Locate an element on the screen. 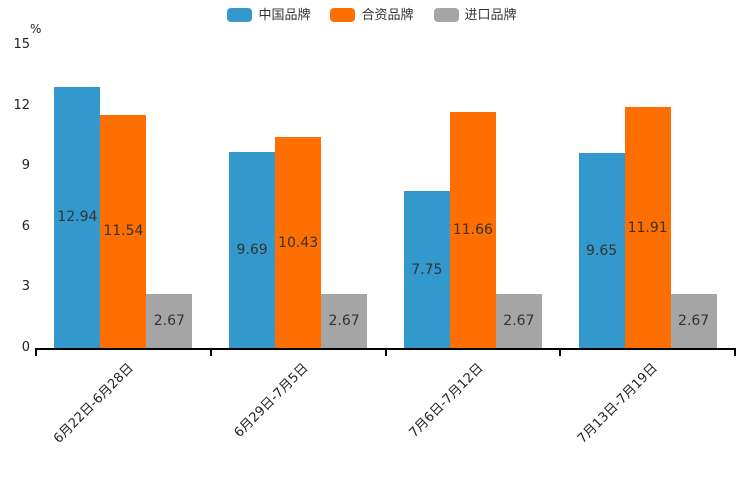 The height and width of the screenshot is (496, 744). bar-合资品牌-6月29日-7月5日: 10.43 is located at coordinates (298, 242).